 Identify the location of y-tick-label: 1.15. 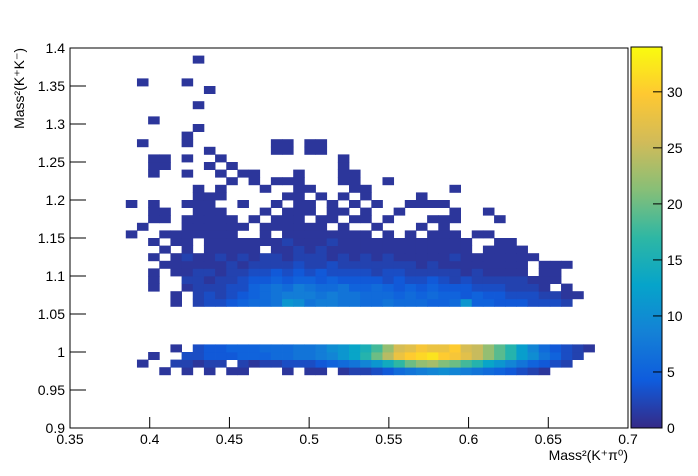
(51, 238).